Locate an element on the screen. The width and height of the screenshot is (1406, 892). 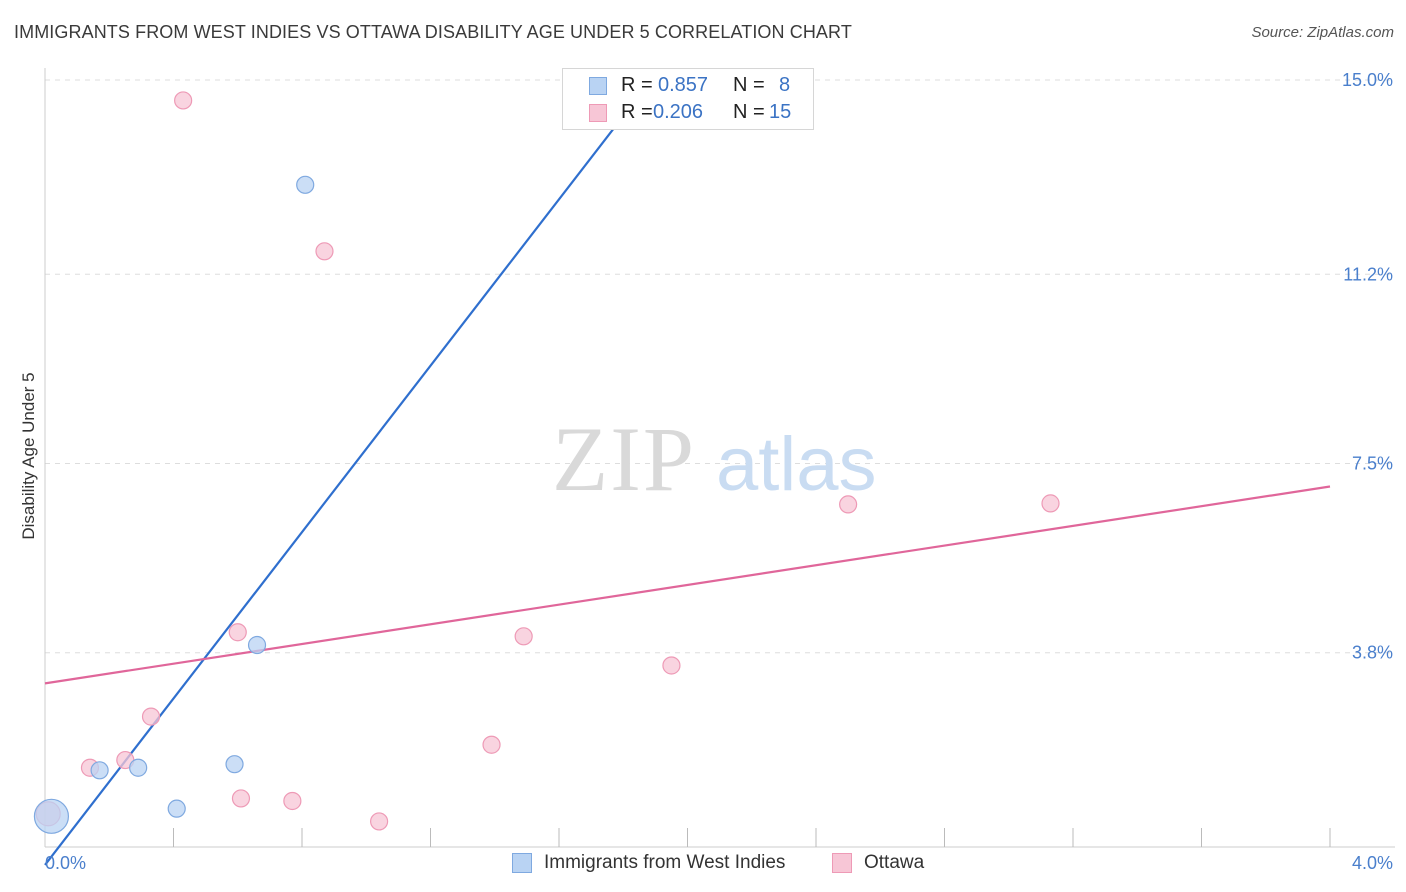
bottom-legend-label: Immigrants from West Indies is located at coordinates (665, 862).